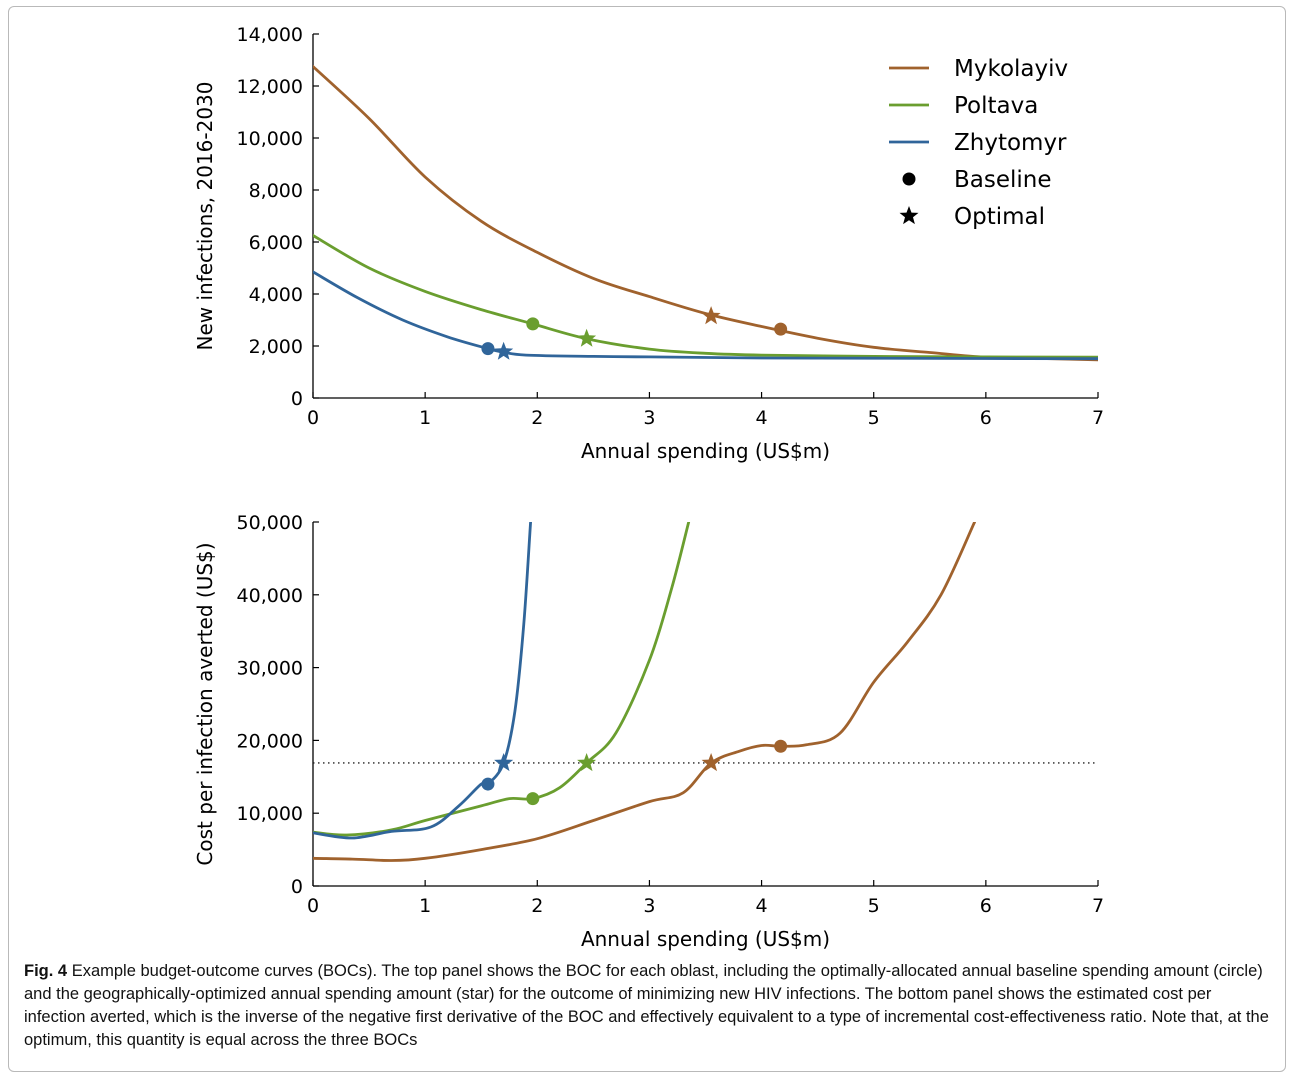 This screenshot has width=1294, height=1079. What do you see at coordinates (533, 324) in the screenshot?
I see `top-baseline-marker-poltava` at bounding box center [533, 324].